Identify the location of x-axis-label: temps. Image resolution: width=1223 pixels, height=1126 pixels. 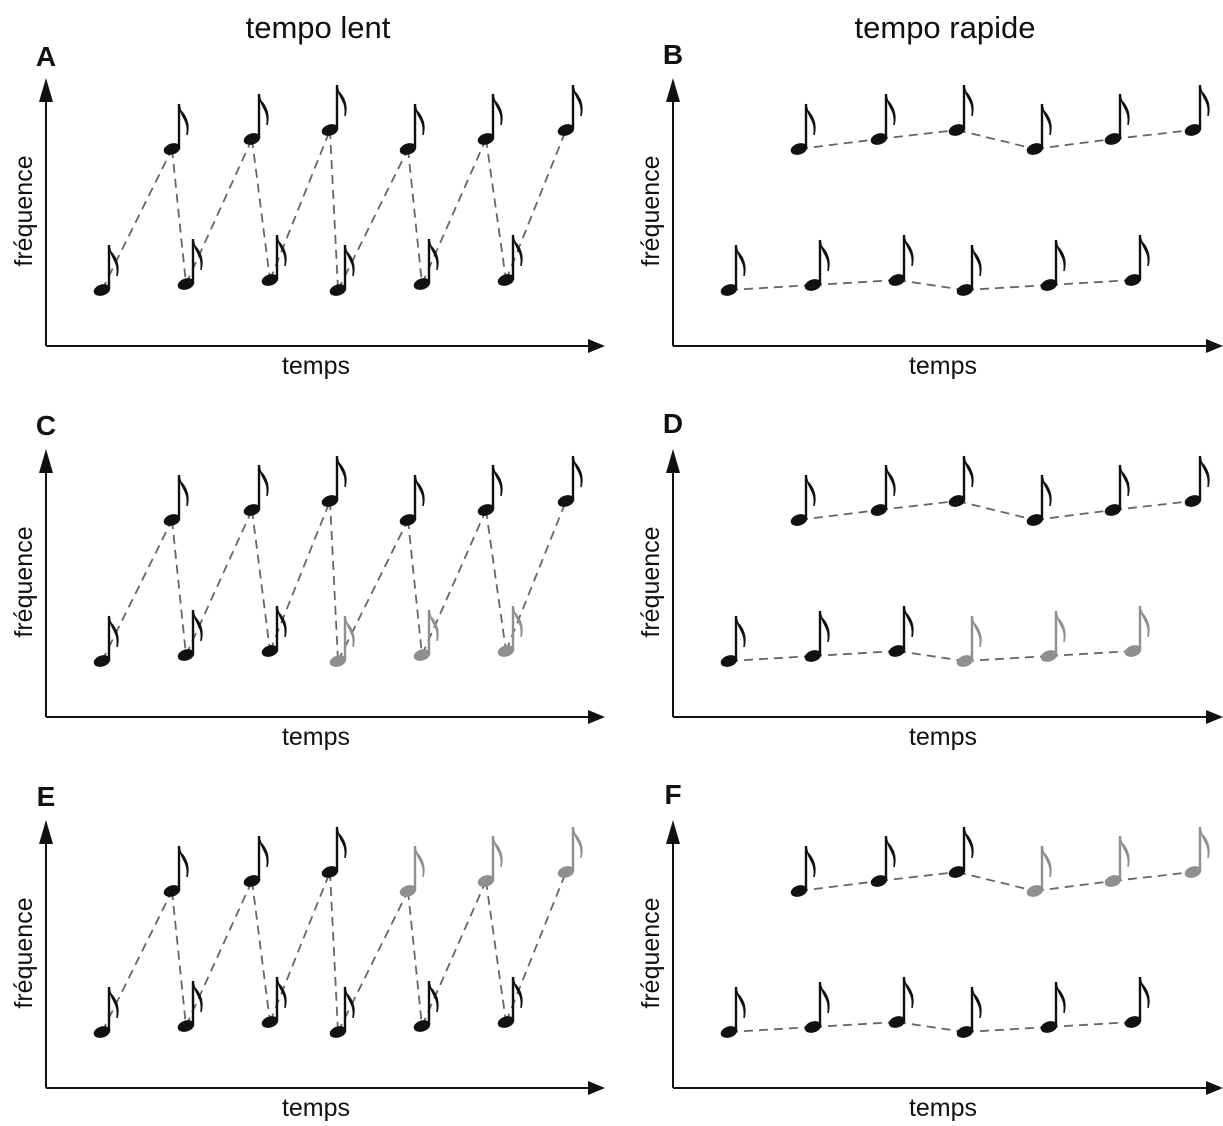
(316, 737).